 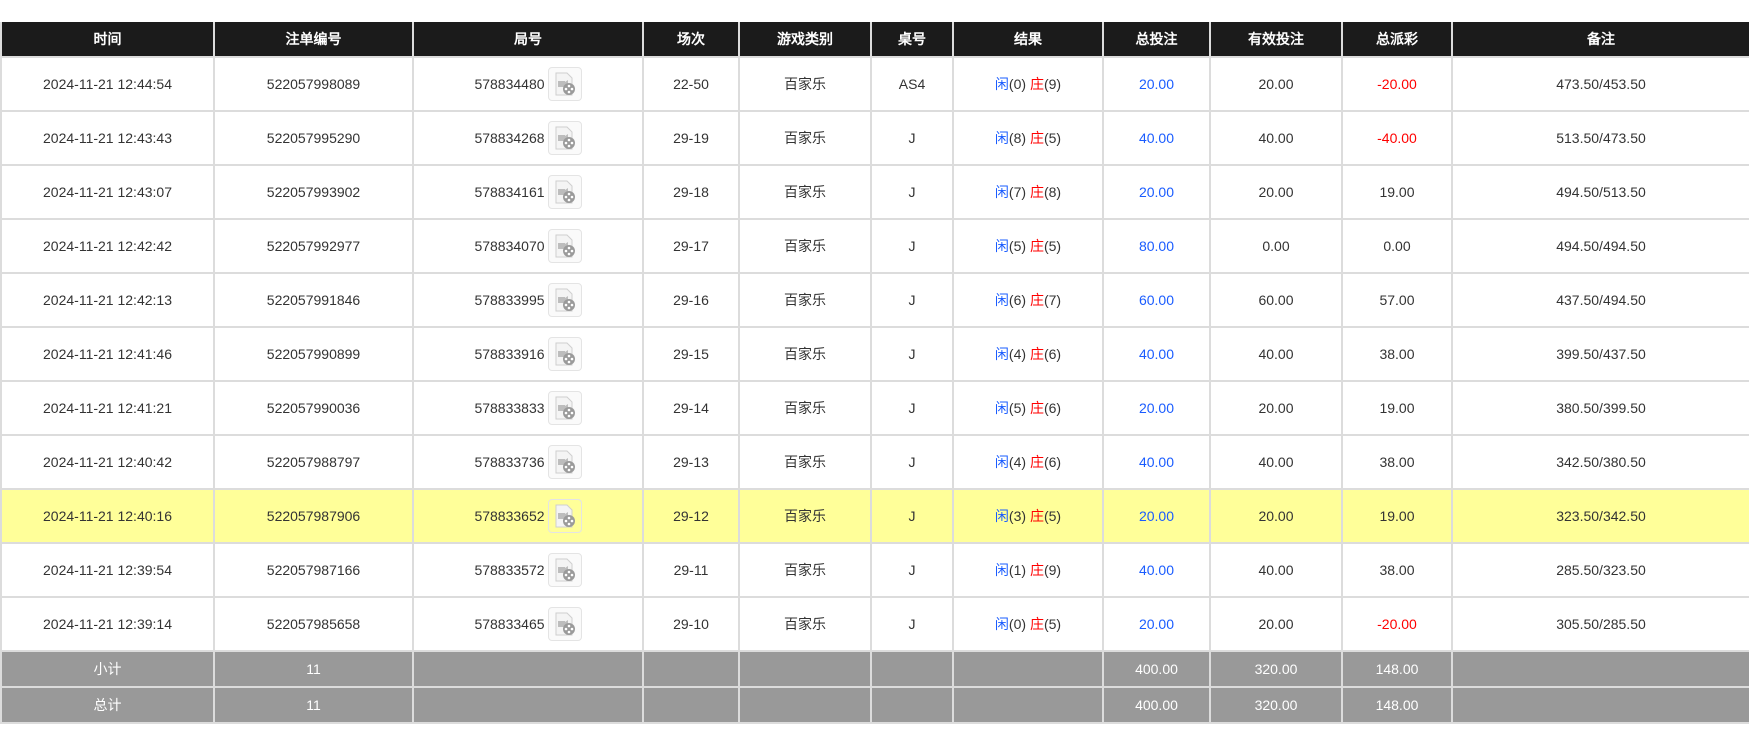 What do you see at coordinates (1397, 300) in the screenshot?
I see `payout-cell: 57.00` at bounding box center [1397, 300].